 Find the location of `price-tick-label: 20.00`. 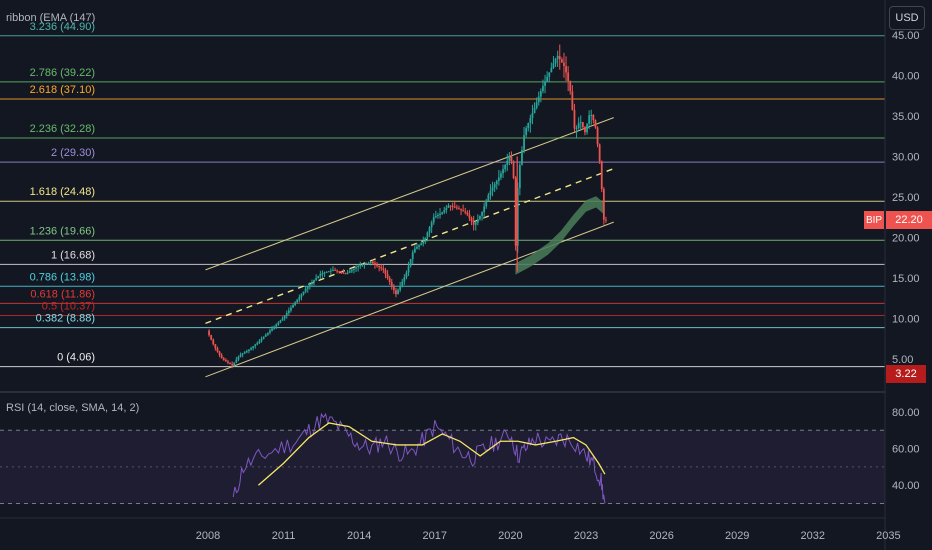

price-tick-label: 20.00 is located at coordinates (906, 239).